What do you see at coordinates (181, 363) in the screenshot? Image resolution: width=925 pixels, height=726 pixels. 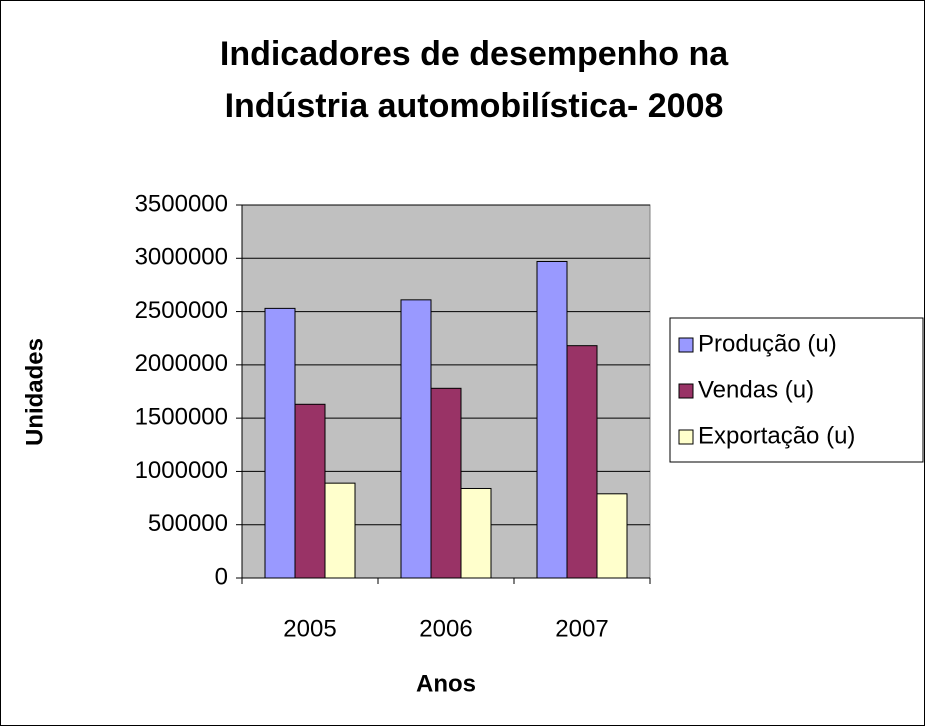 I see `y-tick-label: 2000000` at bounding box center [181, 363].